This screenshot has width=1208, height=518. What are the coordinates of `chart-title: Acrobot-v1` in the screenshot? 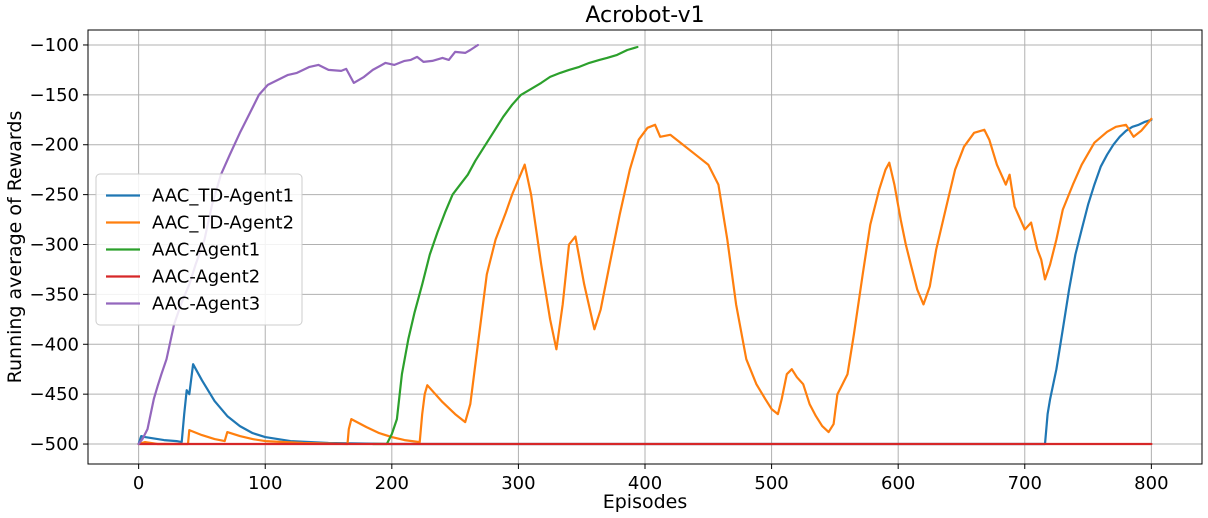 It's located at (644, 15).